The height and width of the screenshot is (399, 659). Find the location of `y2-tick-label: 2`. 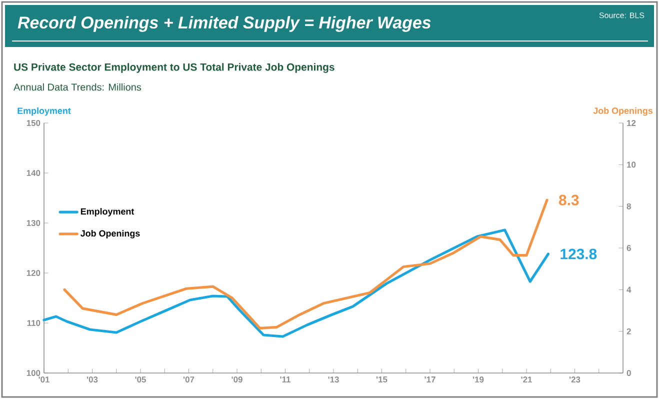

y2-tick-label: 2 is located at coordinates (628, 331).